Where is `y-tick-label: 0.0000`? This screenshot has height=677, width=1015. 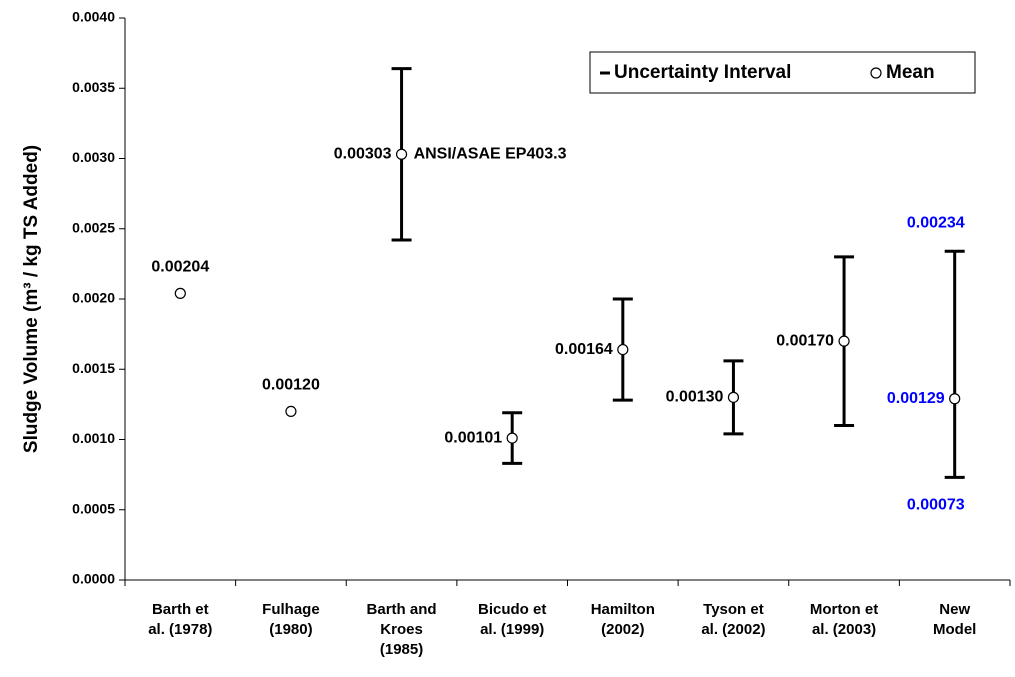
y-tick-label: 0.0000 is located at coordinates (93, 579).